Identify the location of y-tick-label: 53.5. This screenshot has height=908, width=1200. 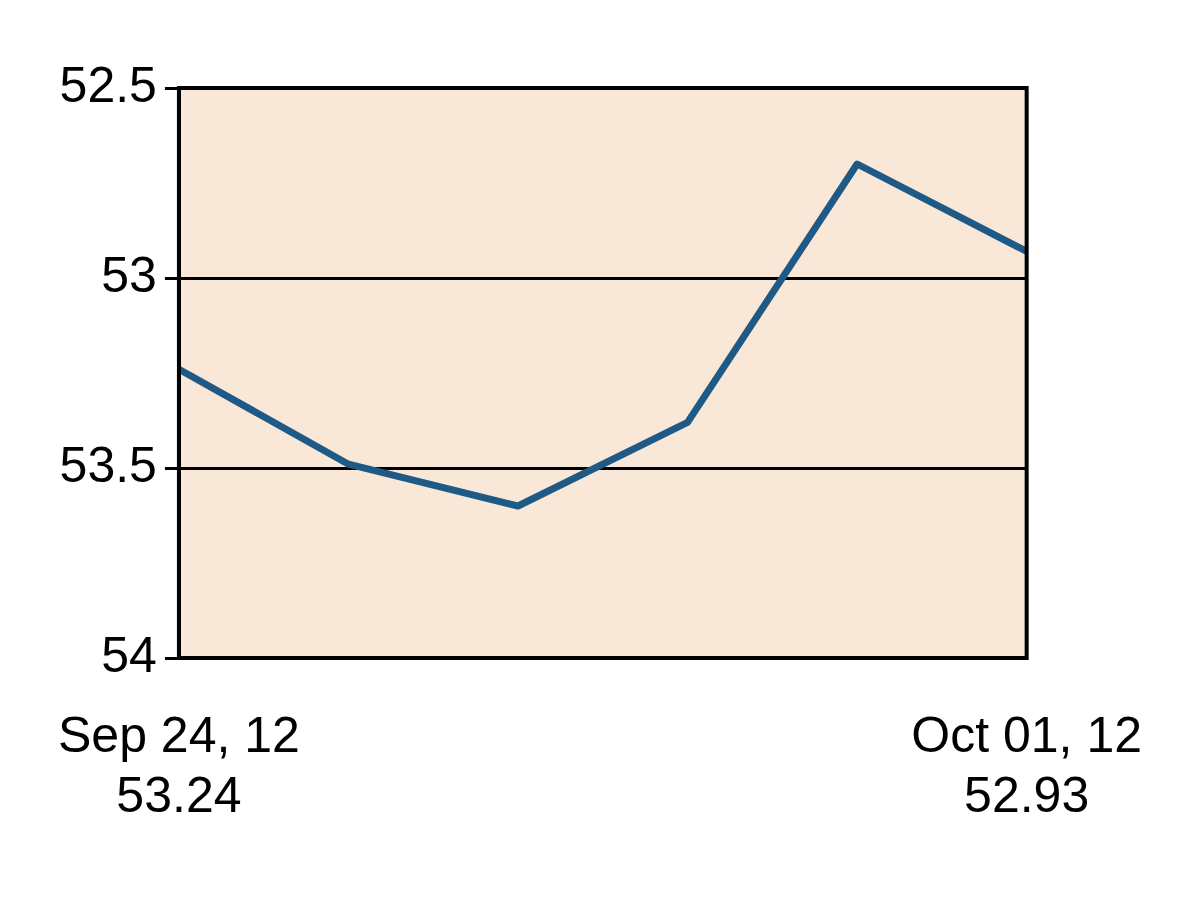
(108, 464).